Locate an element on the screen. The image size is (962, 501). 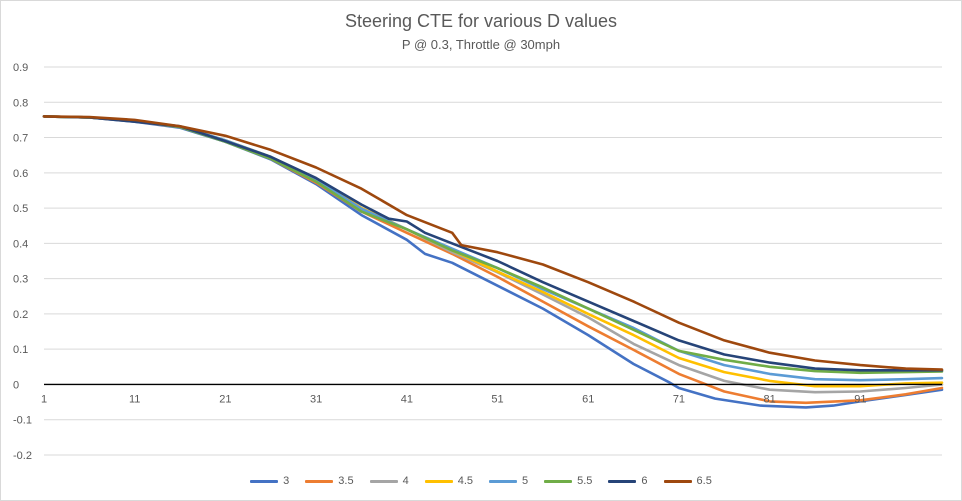
x-tick-label: 51 is located at coordinates (497, 399).